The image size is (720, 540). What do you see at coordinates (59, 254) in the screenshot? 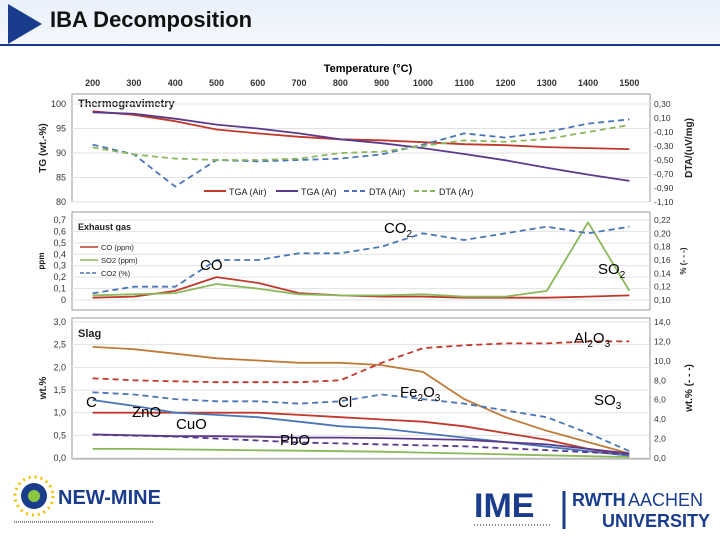
I see `y-tick: 0,4` at bounding box center [59, 254].